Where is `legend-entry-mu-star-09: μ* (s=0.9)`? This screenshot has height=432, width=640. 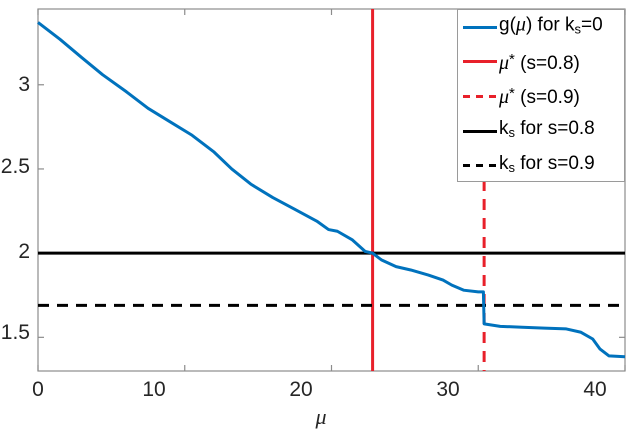 legend-entry-mu-star-09: μ* (s=0.9) is located at coordinates (542, 96).